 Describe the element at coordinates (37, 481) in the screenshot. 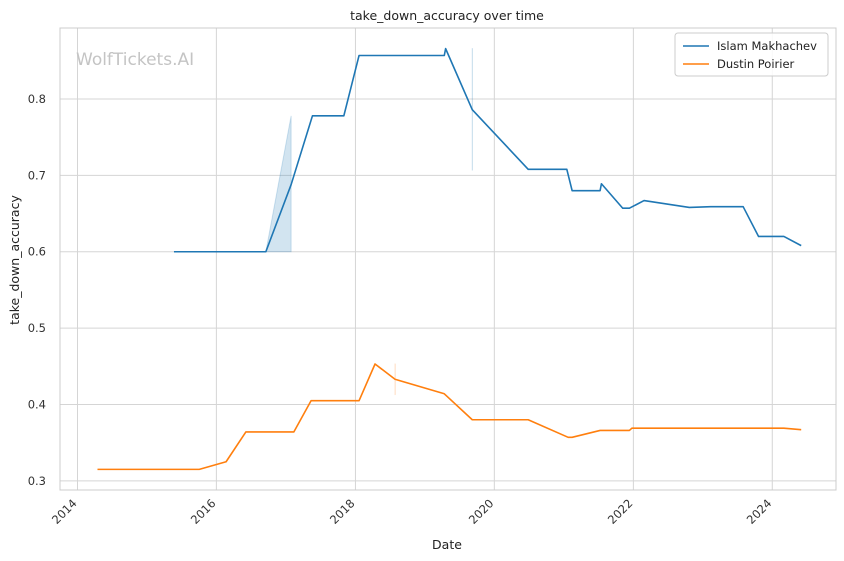

I see `y-tick-label: 0.3` at that location.